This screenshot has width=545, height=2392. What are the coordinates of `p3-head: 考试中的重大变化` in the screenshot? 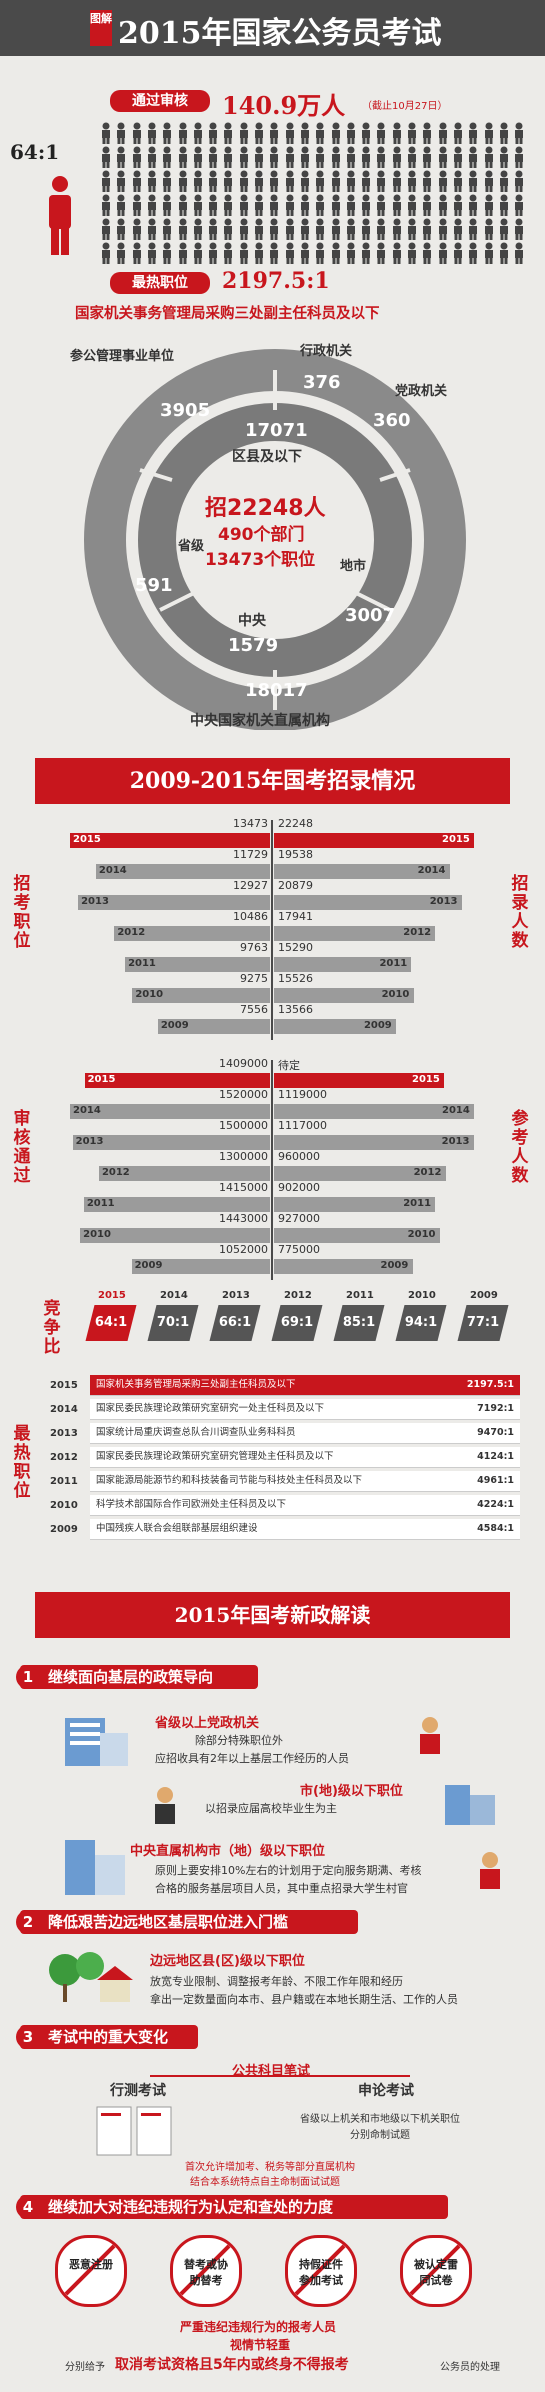 It's located at (109, 2037).